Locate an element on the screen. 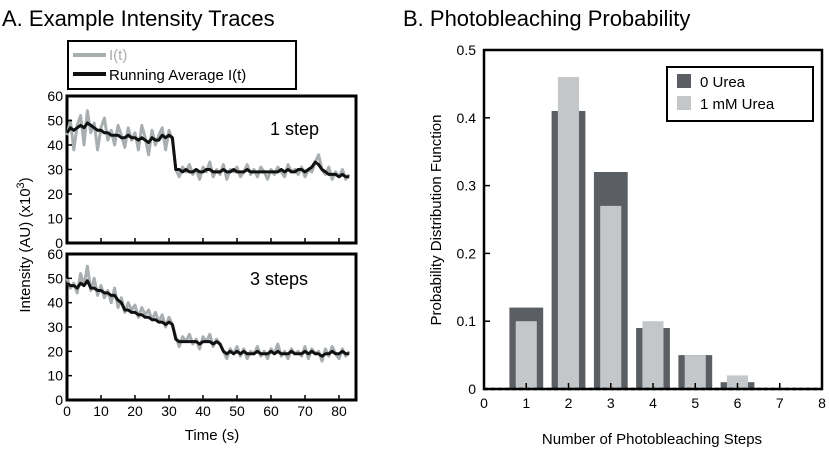  y-tick-label: 0.1 is located at coordinates (467, 321).